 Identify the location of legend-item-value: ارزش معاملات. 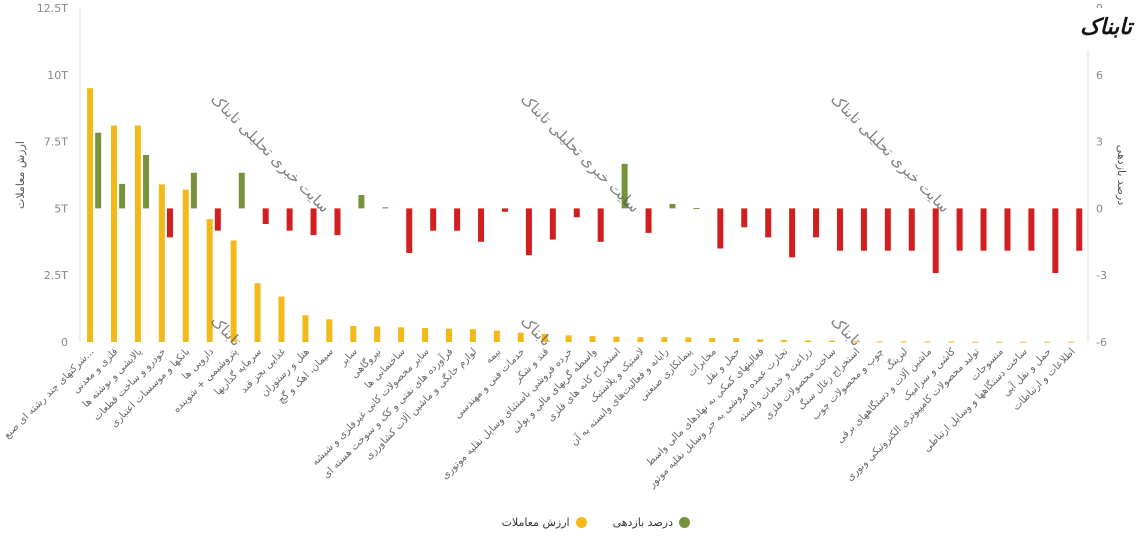
(544, 522).